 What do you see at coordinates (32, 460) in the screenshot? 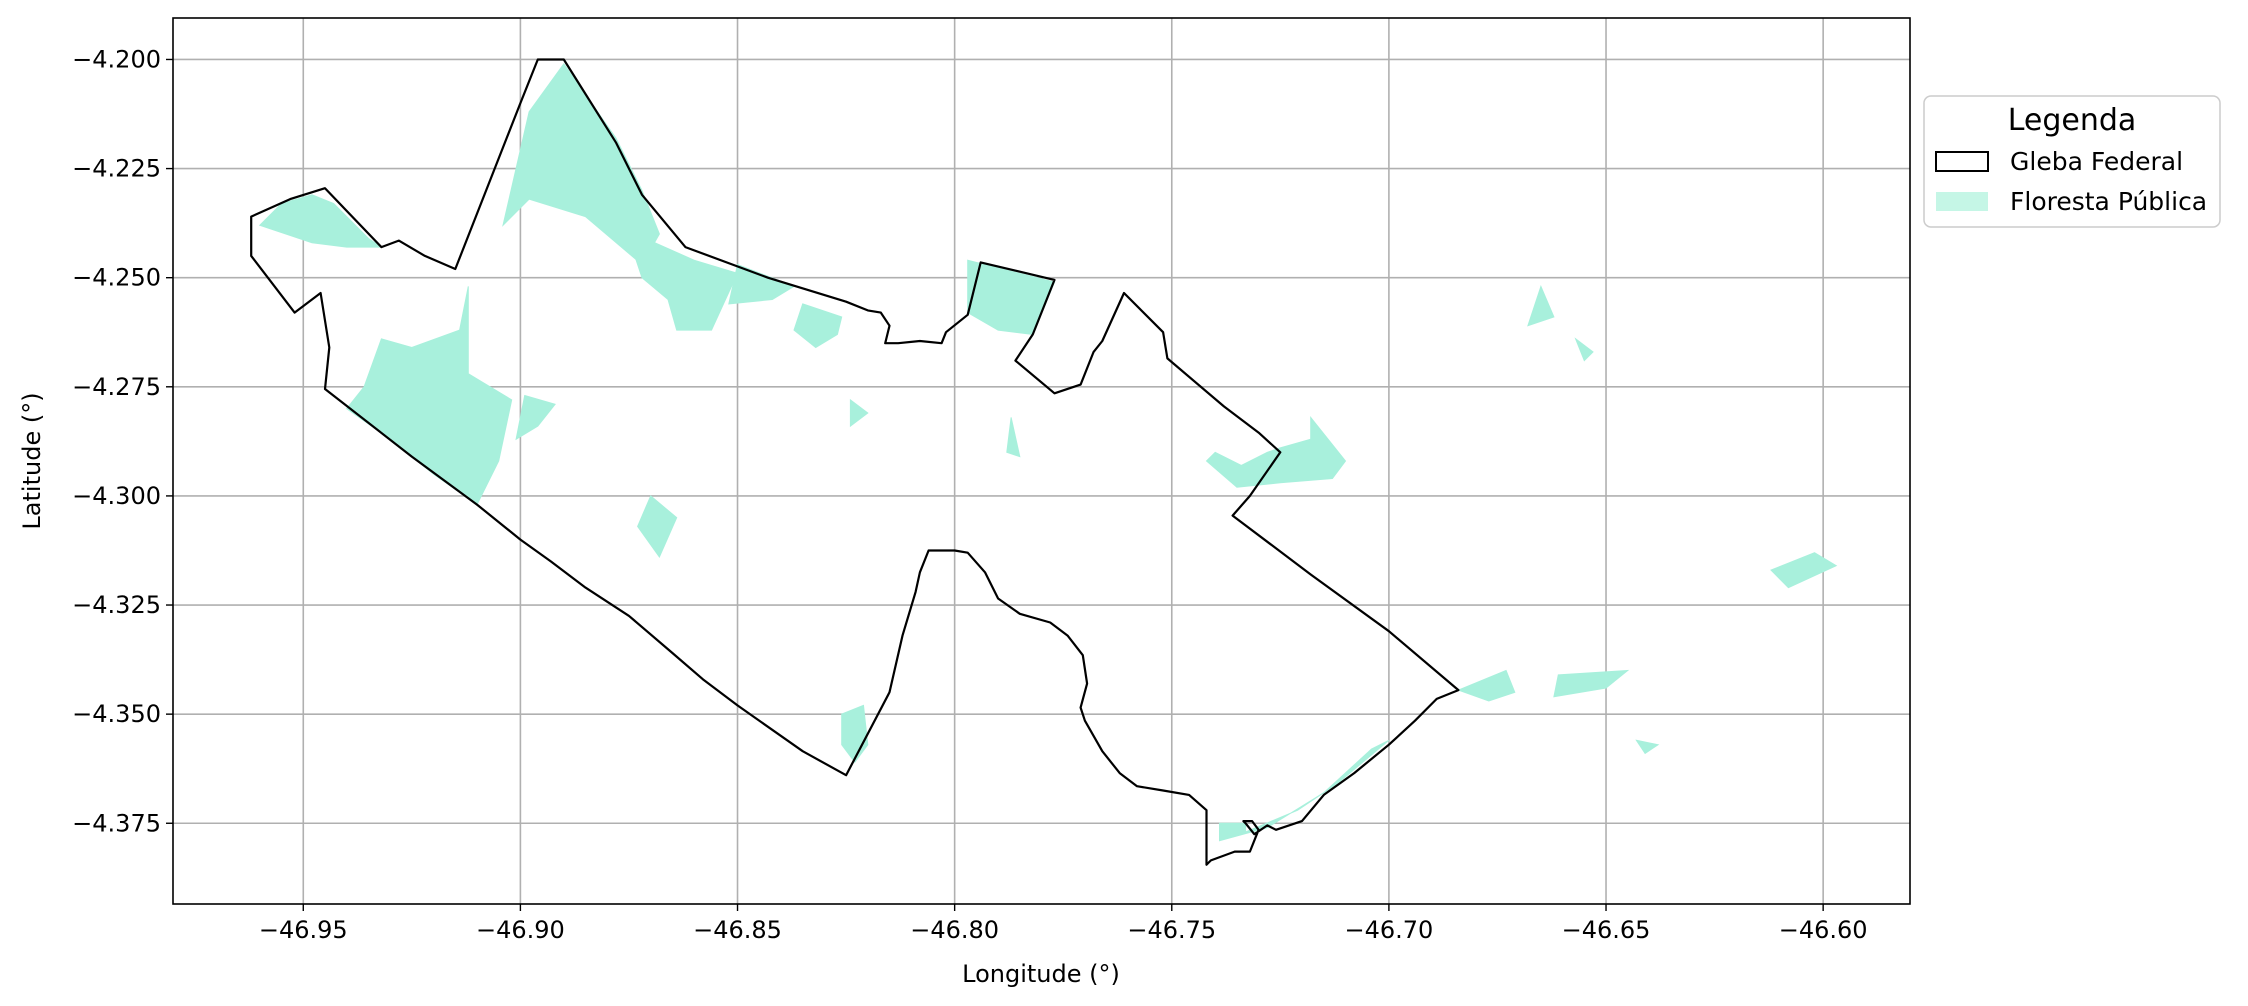
I see `y-axis-title: Latitude (°)` at bounding box center [32, 460].